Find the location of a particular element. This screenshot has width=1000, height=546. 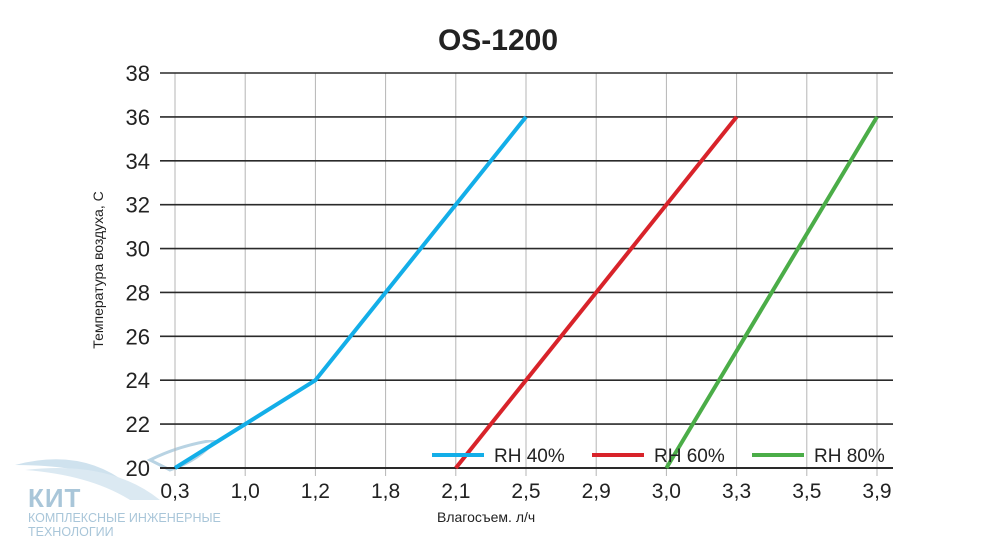

x-tick-label: 1,0 is located at coordinates (245, 491).